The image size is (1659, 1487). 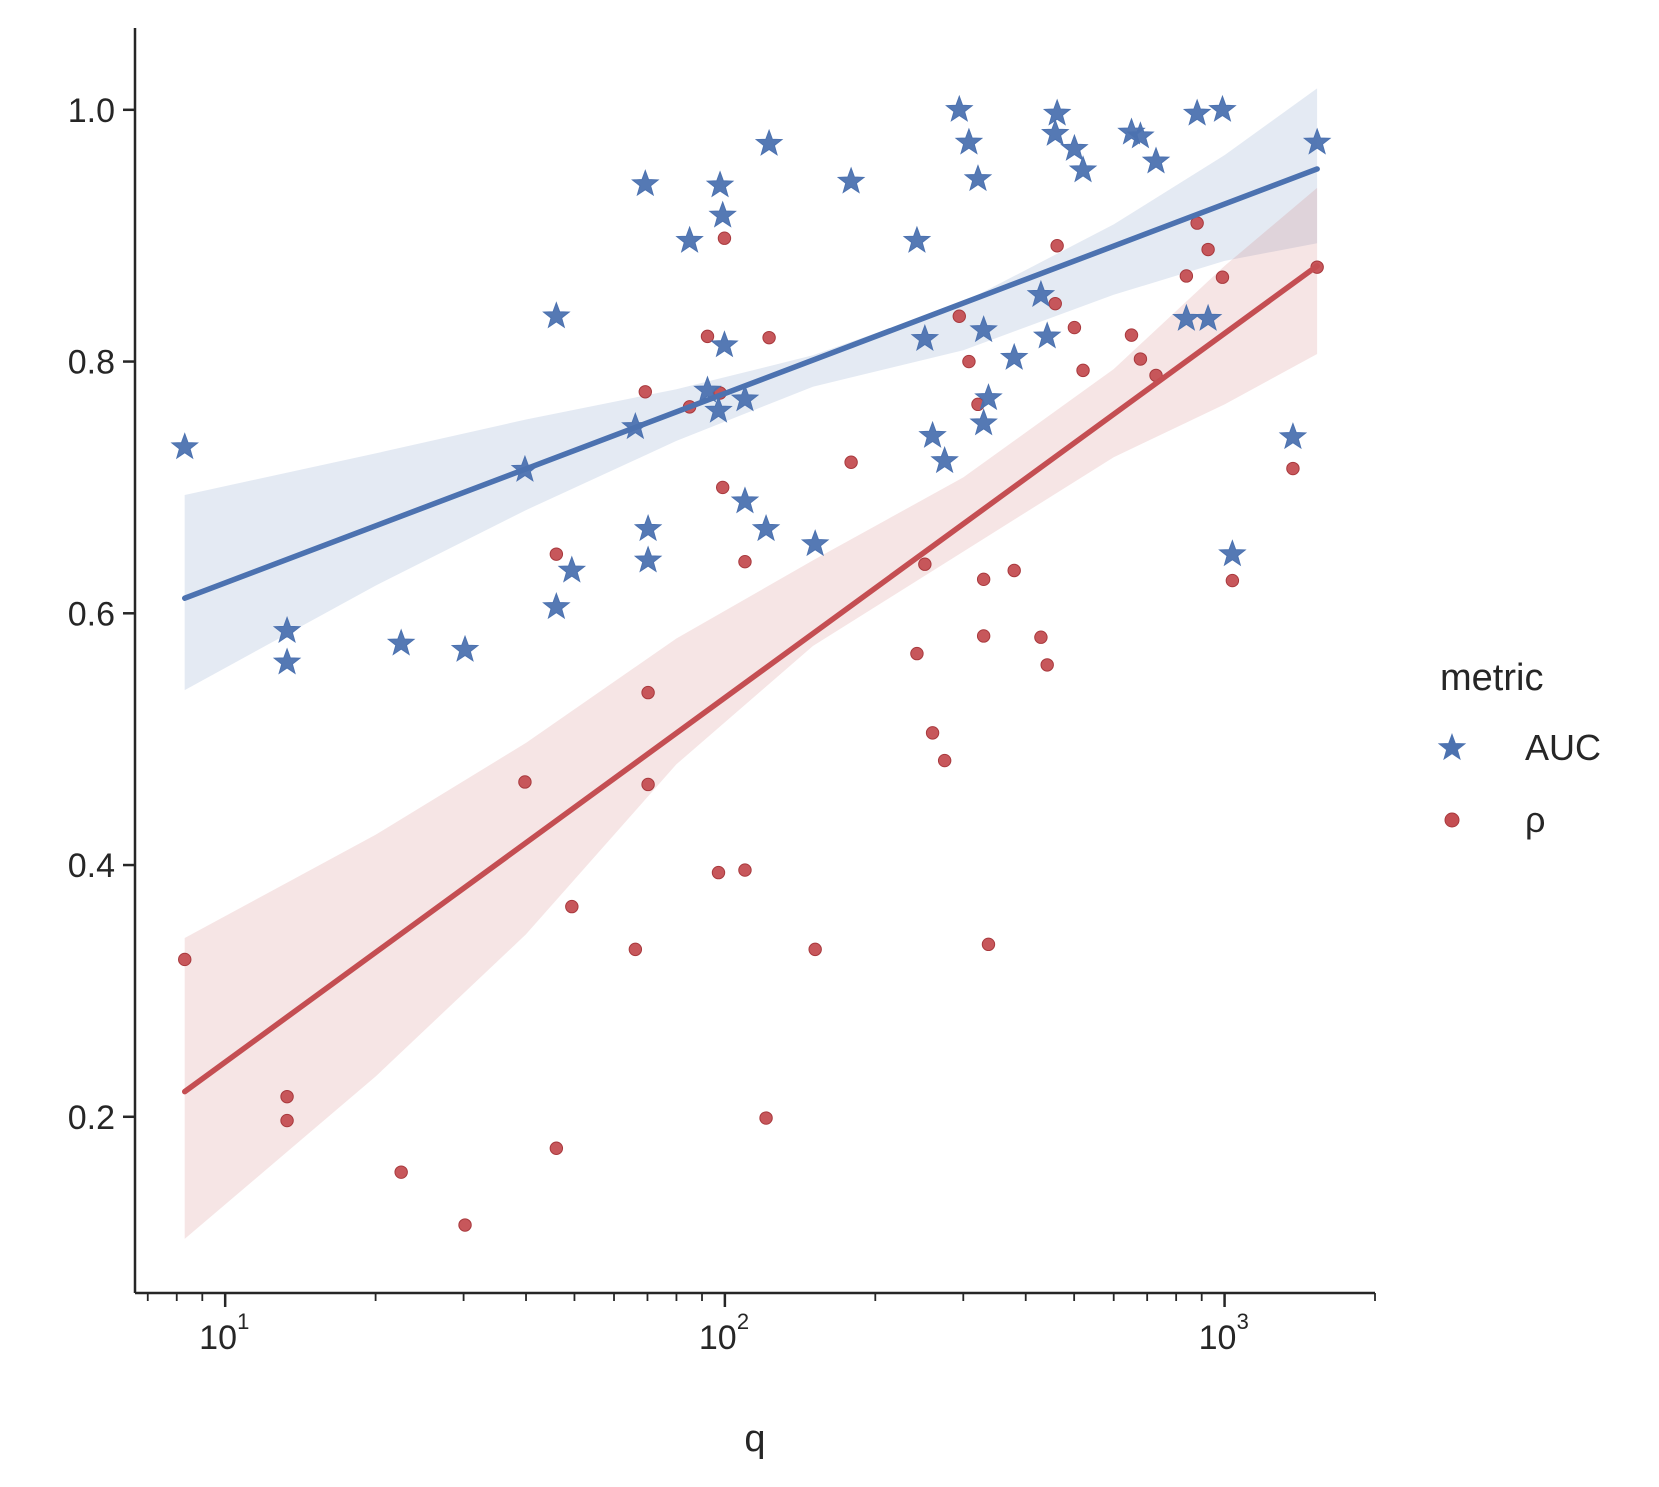 What do you see at coordinates (91, 363) in the screenshot?
I see `y-tick-label: 0.8` at bounding box center [91, 363].